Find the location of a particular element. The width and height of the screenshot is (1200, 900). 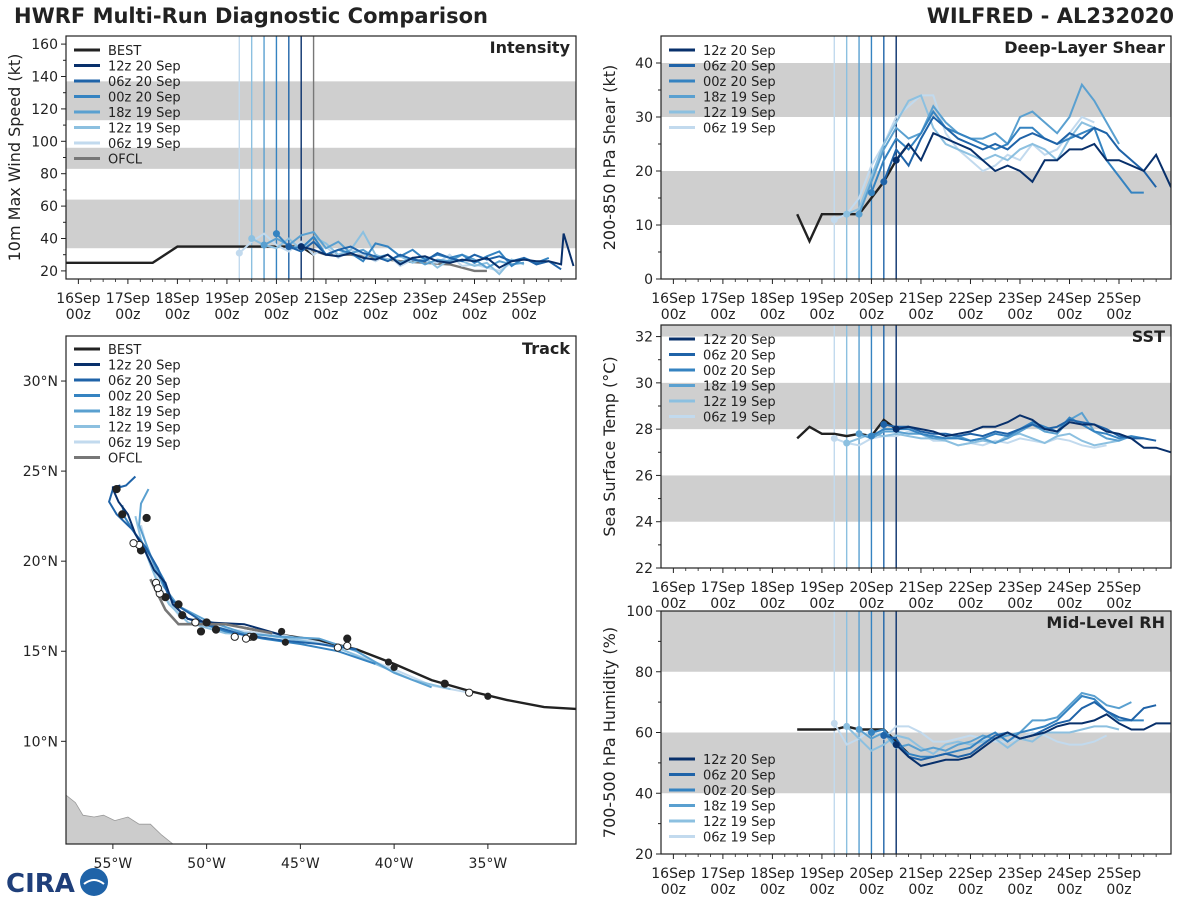

shear-plot-area is located at coordinates (916, 157).